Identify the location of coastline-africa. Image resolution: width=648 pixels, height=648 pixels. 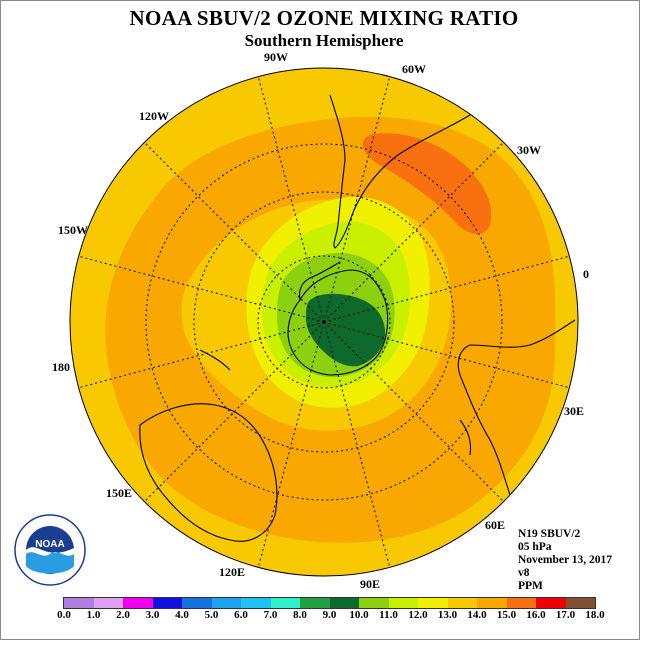
(516, 407).